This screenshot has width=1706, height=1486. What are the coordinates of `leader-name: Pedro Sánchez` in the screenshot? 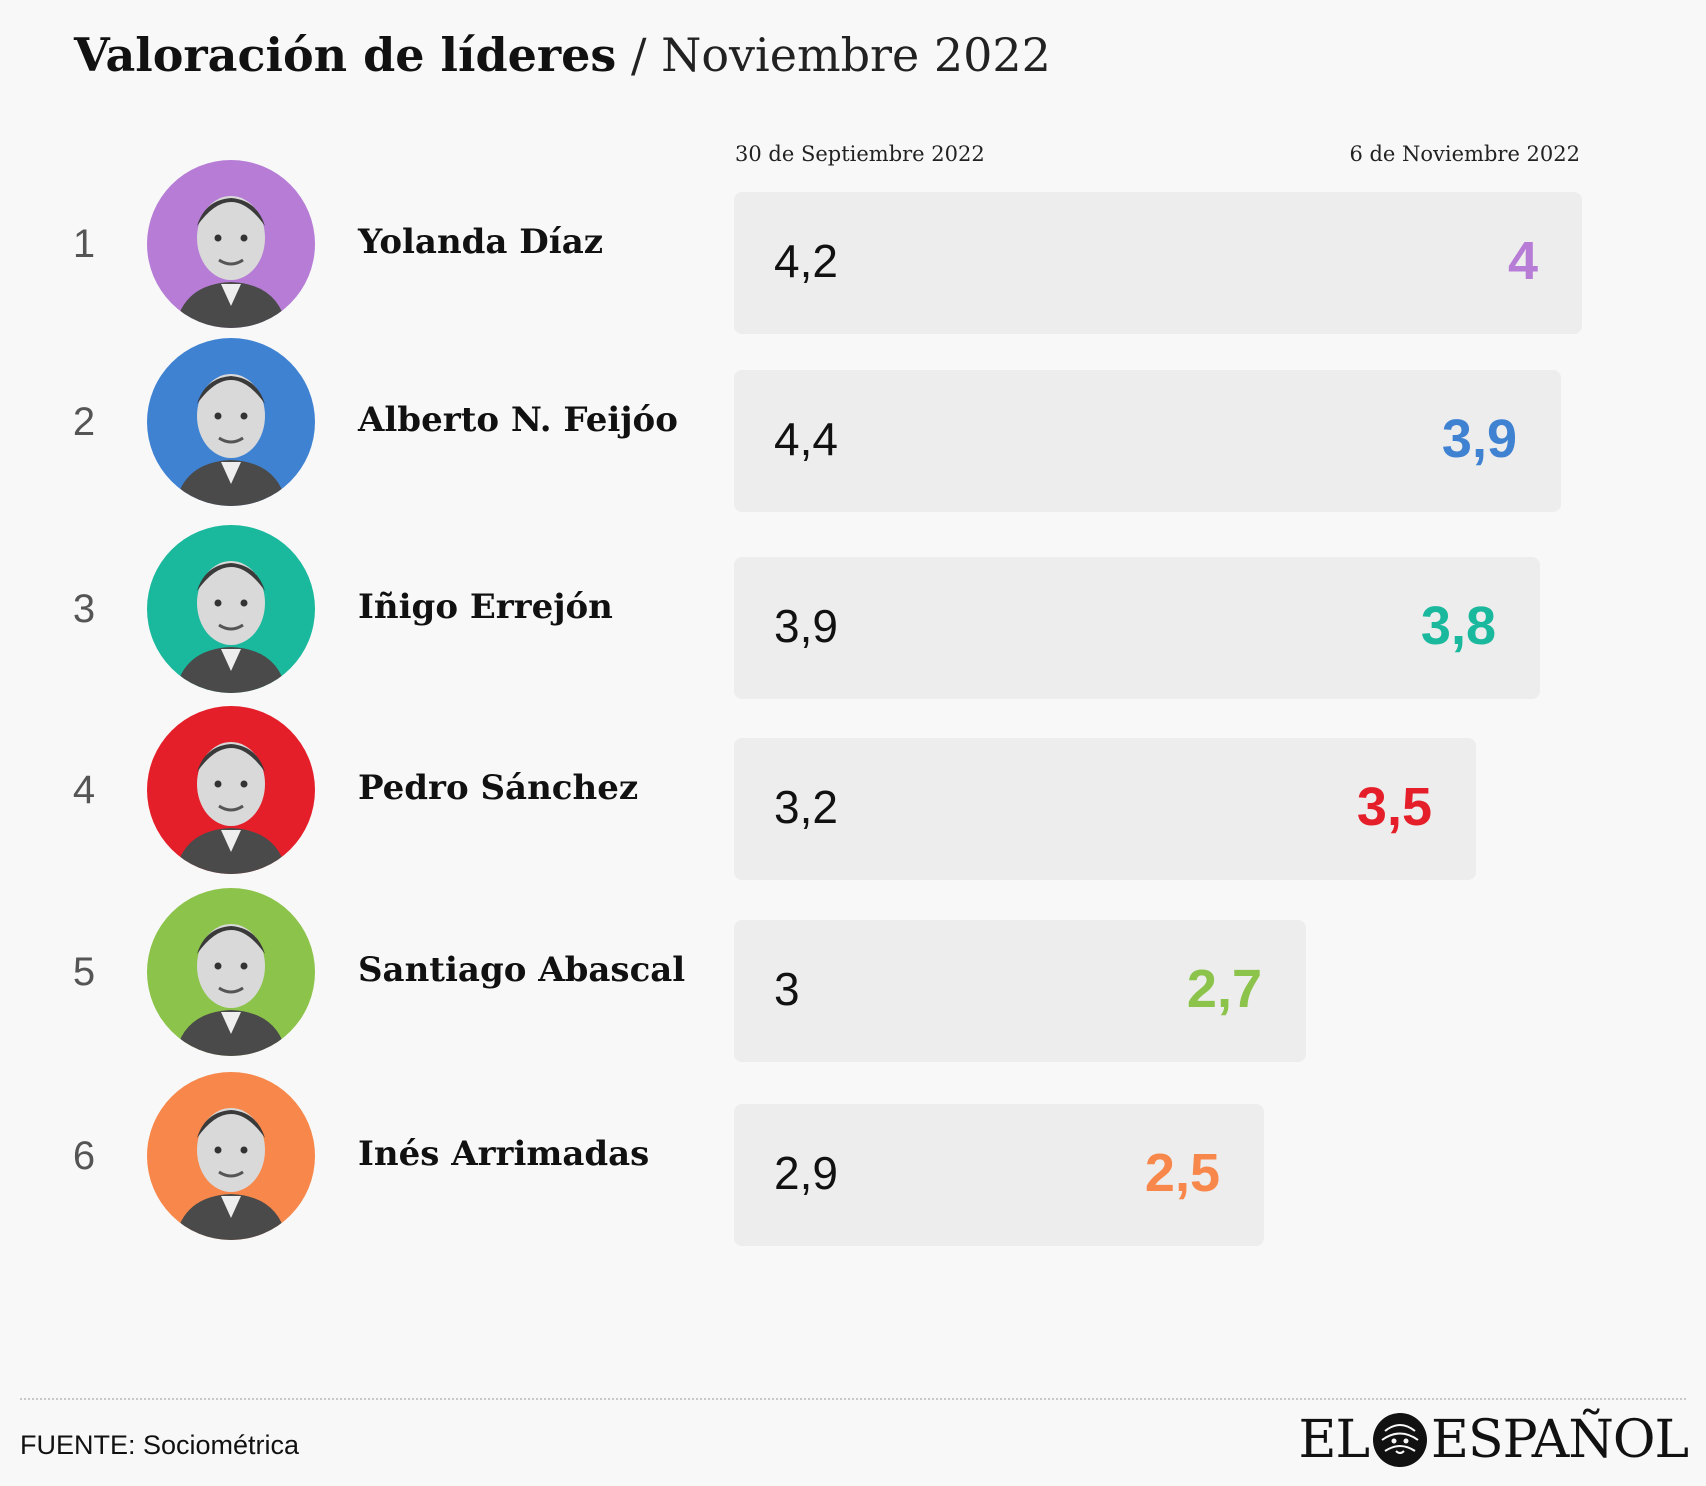 It's located at (498, 788).